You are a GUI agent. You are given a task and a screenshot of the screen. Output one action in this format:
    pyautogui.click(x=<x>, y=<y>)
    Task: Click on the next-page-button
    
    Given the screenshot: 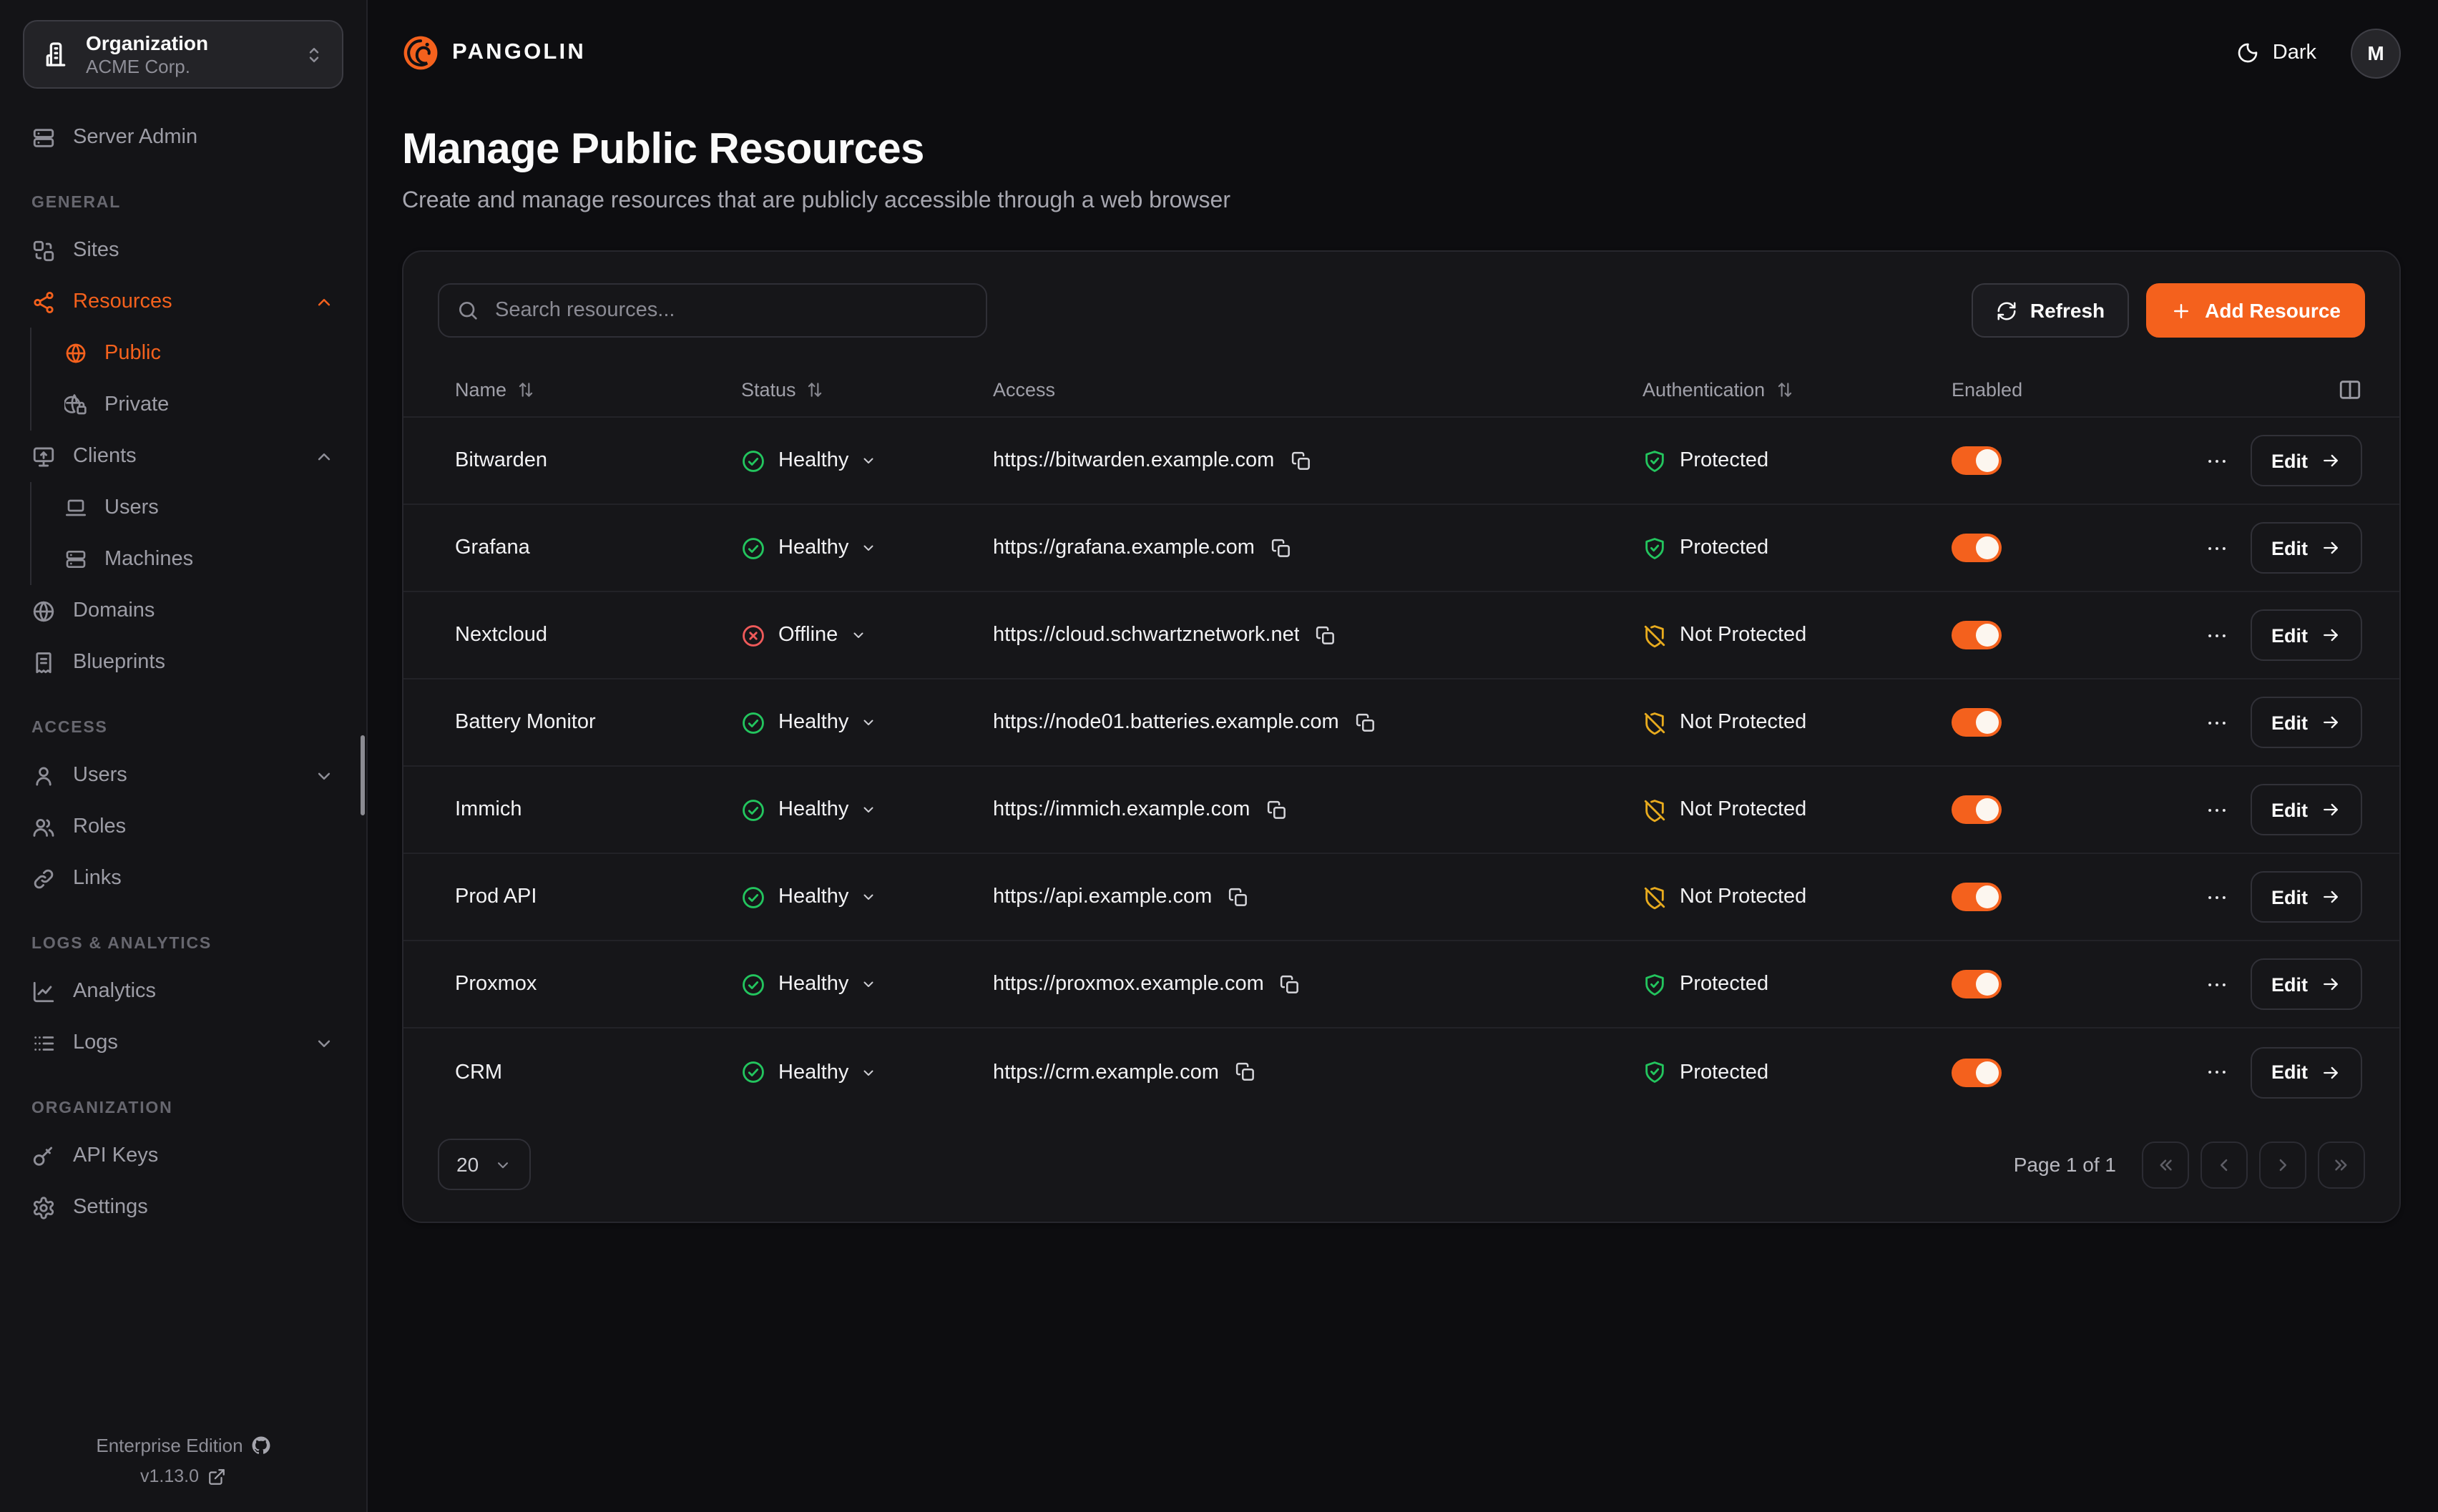 What is the action you would take?
    pyautogui.click(x=2282, y=1164)
    